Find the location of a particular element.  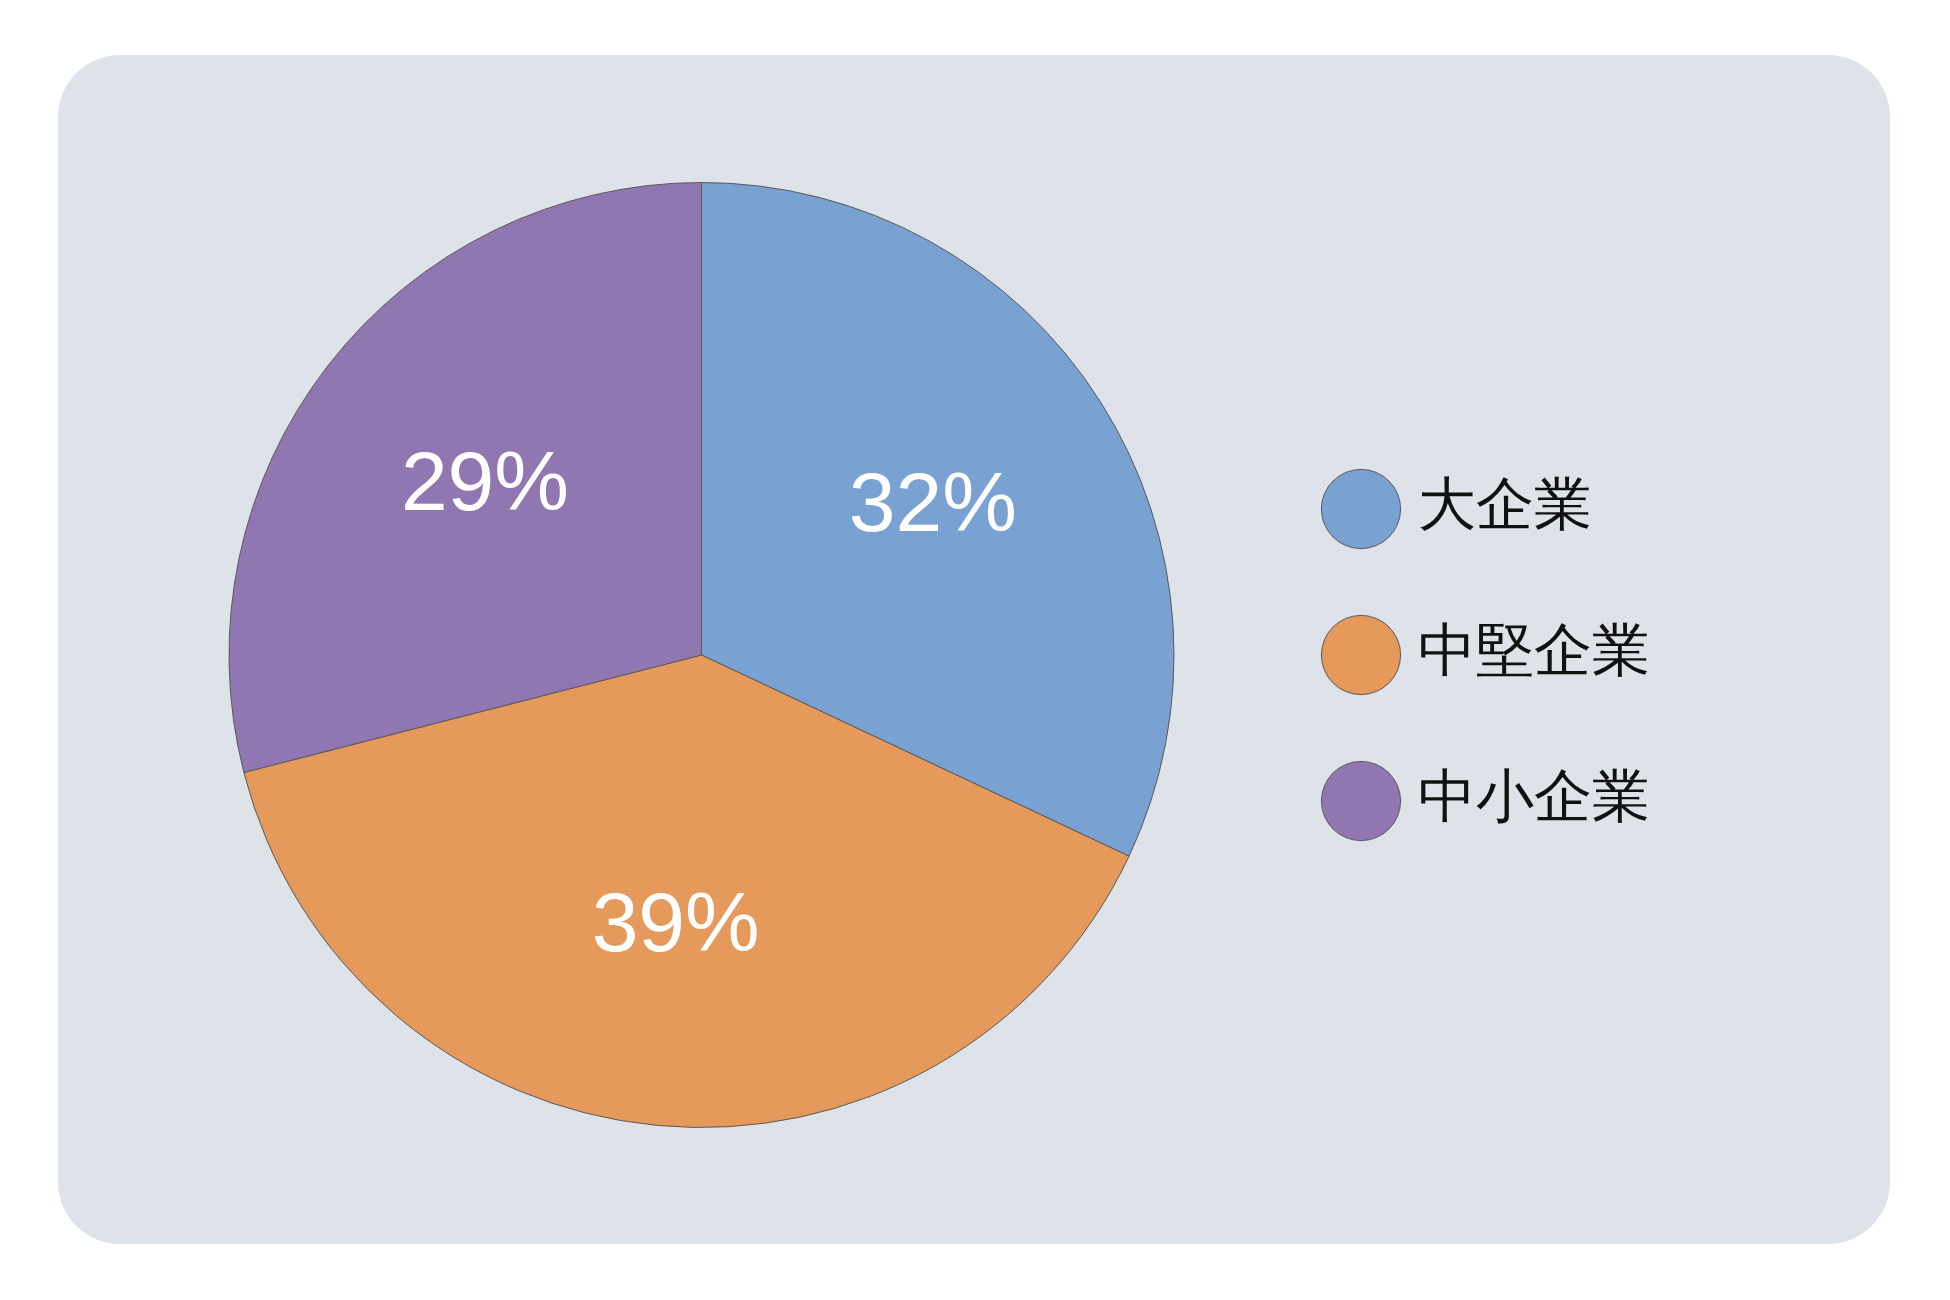

data-label: 32% is located at coordinates (932, 502).